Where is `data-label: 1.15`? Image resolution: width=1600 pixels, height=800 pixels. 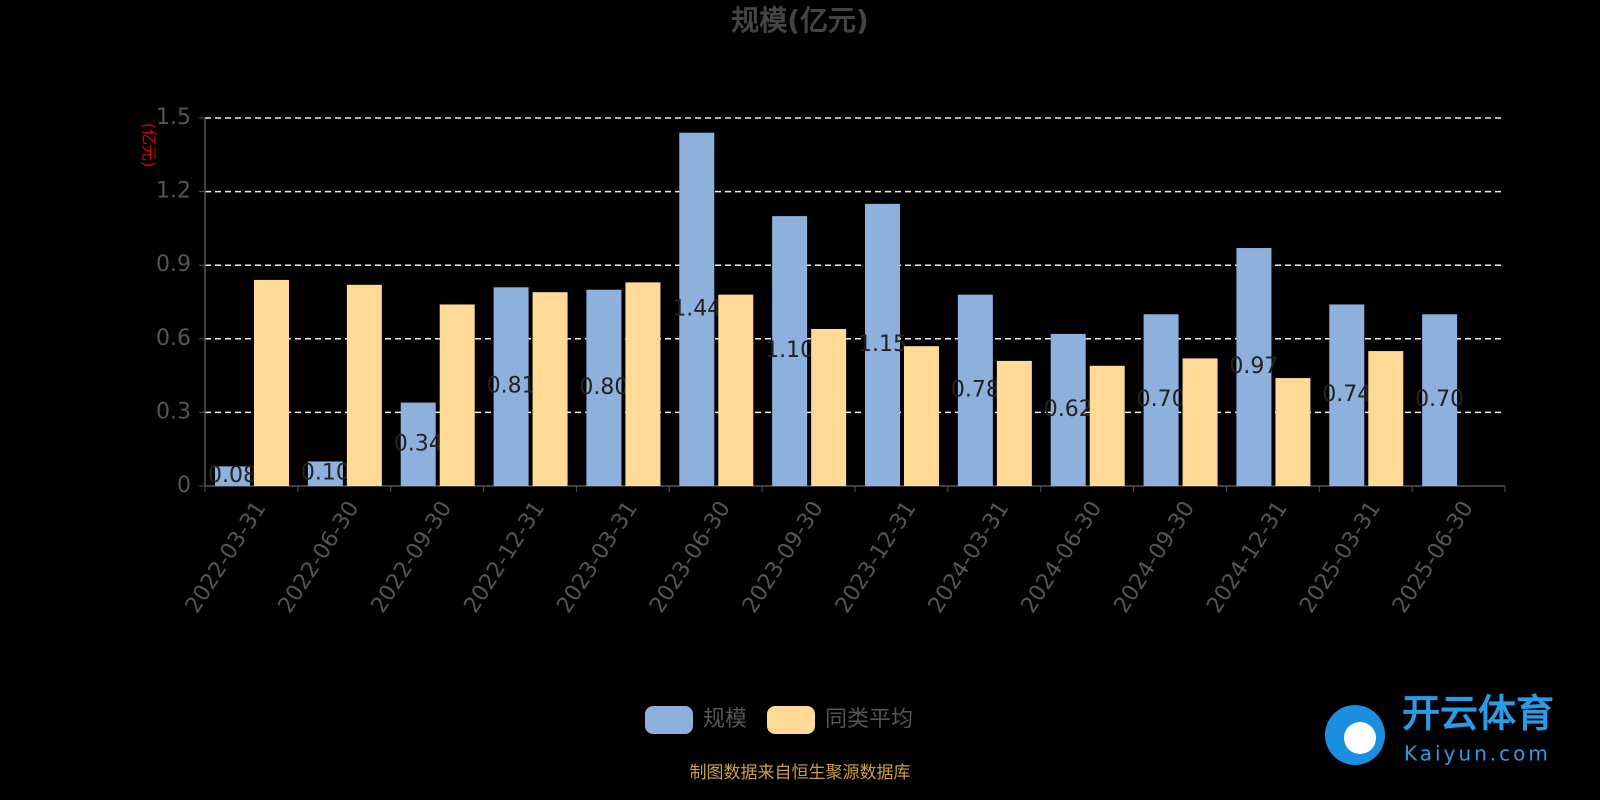
data-label: 1.15 is located at coordinates (882, 344).